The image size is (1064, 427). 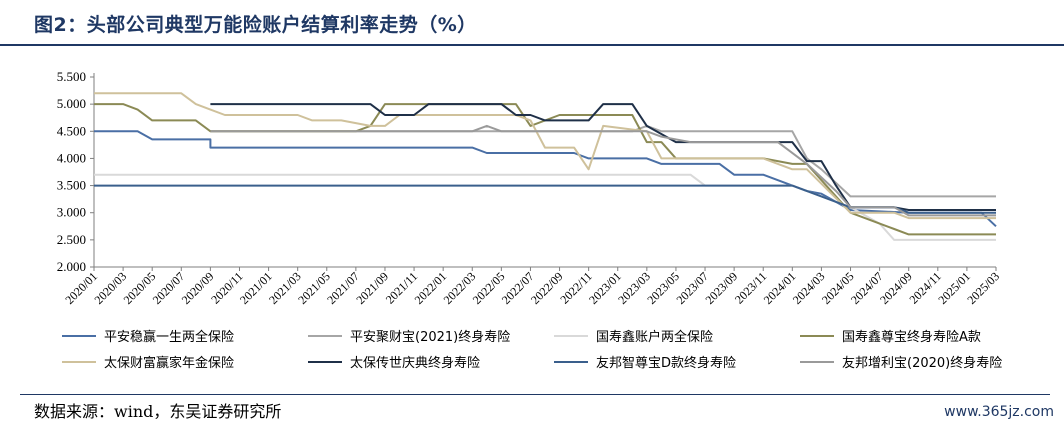 I want to click on y-tick-label: 3.000, so click(x=71, y=212).